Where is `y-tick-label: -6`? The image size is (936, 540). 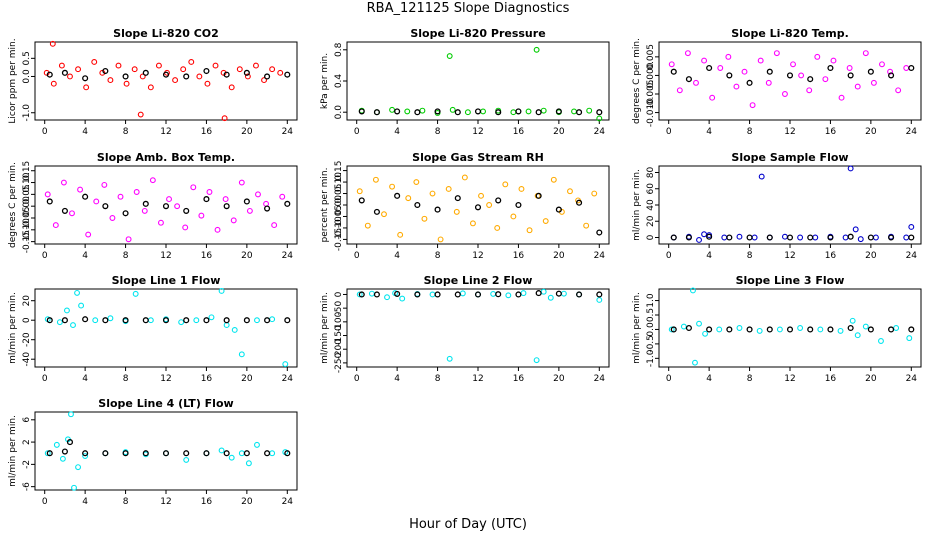
y-tick-label: -6 is located at coordinates (27, 486).